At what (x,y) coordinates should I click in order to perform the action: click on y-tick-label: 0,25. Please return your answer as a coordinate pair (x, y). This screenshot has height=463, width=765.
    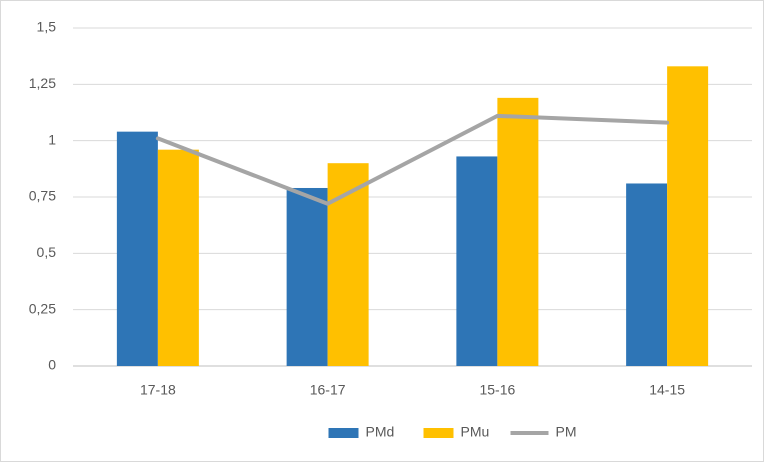
    Looking at the image, I should click on (42, 308).